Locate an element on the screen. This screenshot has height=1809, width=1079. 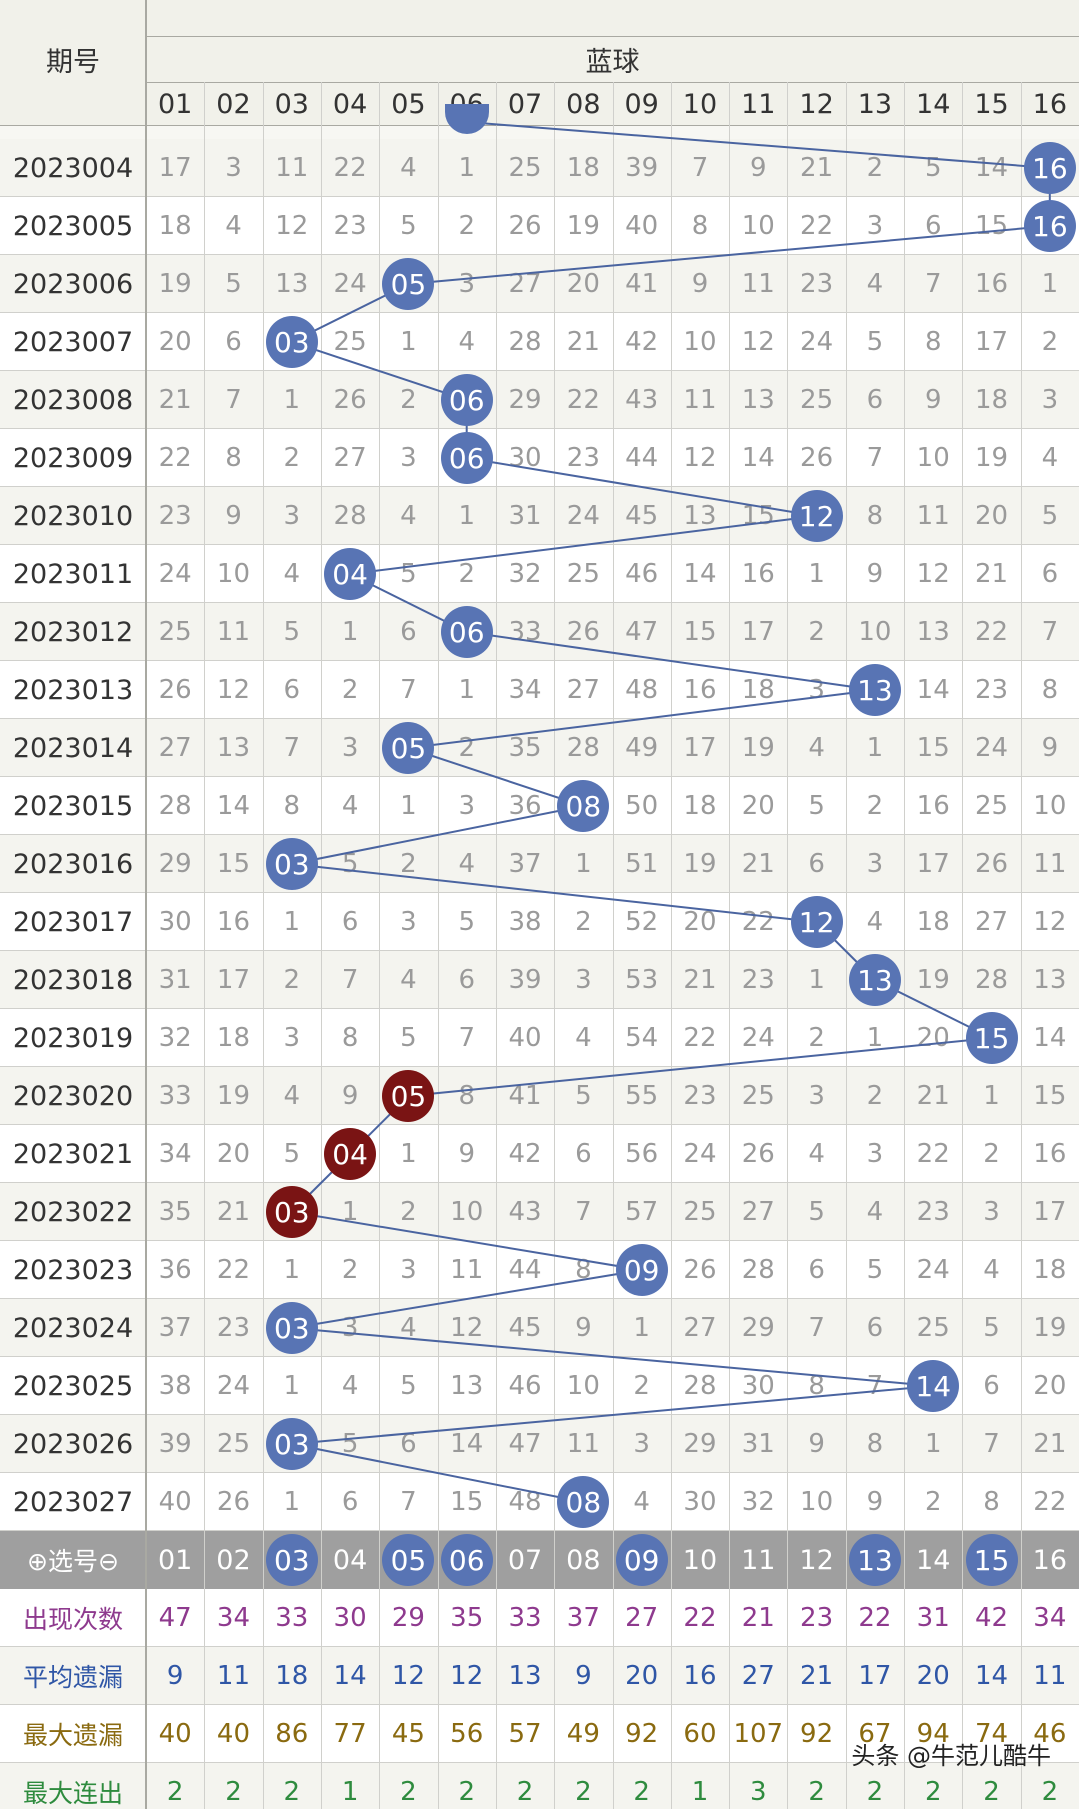
miss-count-cell: 40 is located at coordinates (642, 226).